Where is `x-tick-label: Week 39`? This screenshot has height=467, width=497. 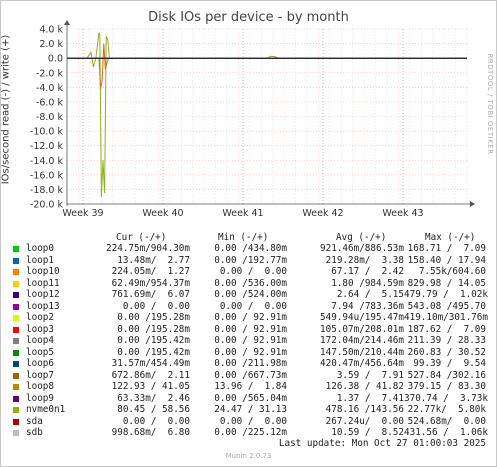
x-tick-label: Week 39 is located at coordinates (82, 213).